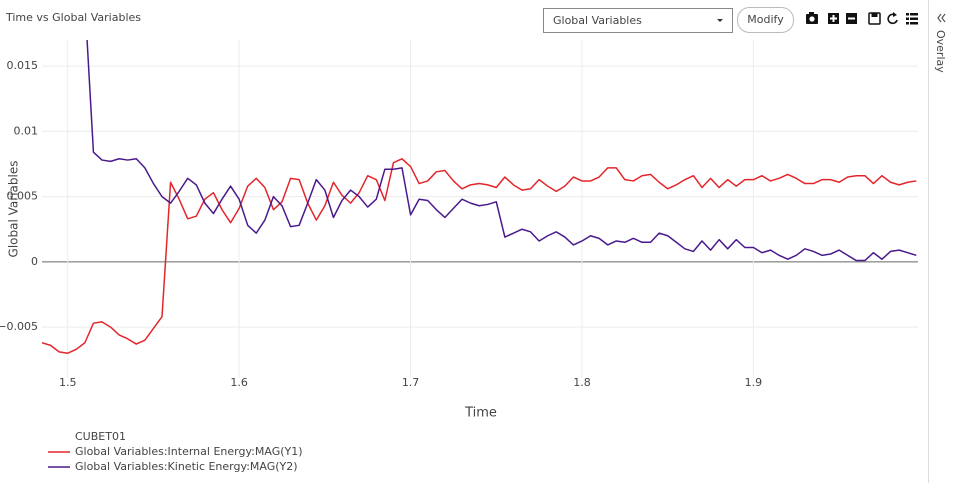 The width and height of the screenshot is (955, 483). I want to click on reset-icon, so click(892, 18).